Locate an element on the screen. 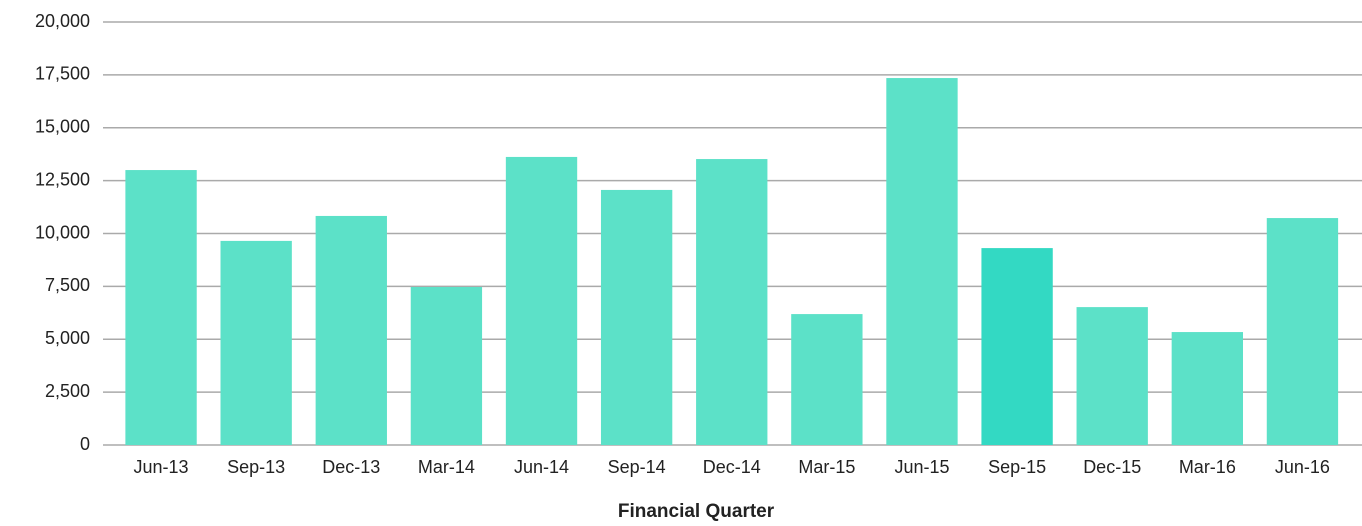 This screenshot has height=526, width=1362. y-tick-label: 0 is located at coordinates (85, 444).